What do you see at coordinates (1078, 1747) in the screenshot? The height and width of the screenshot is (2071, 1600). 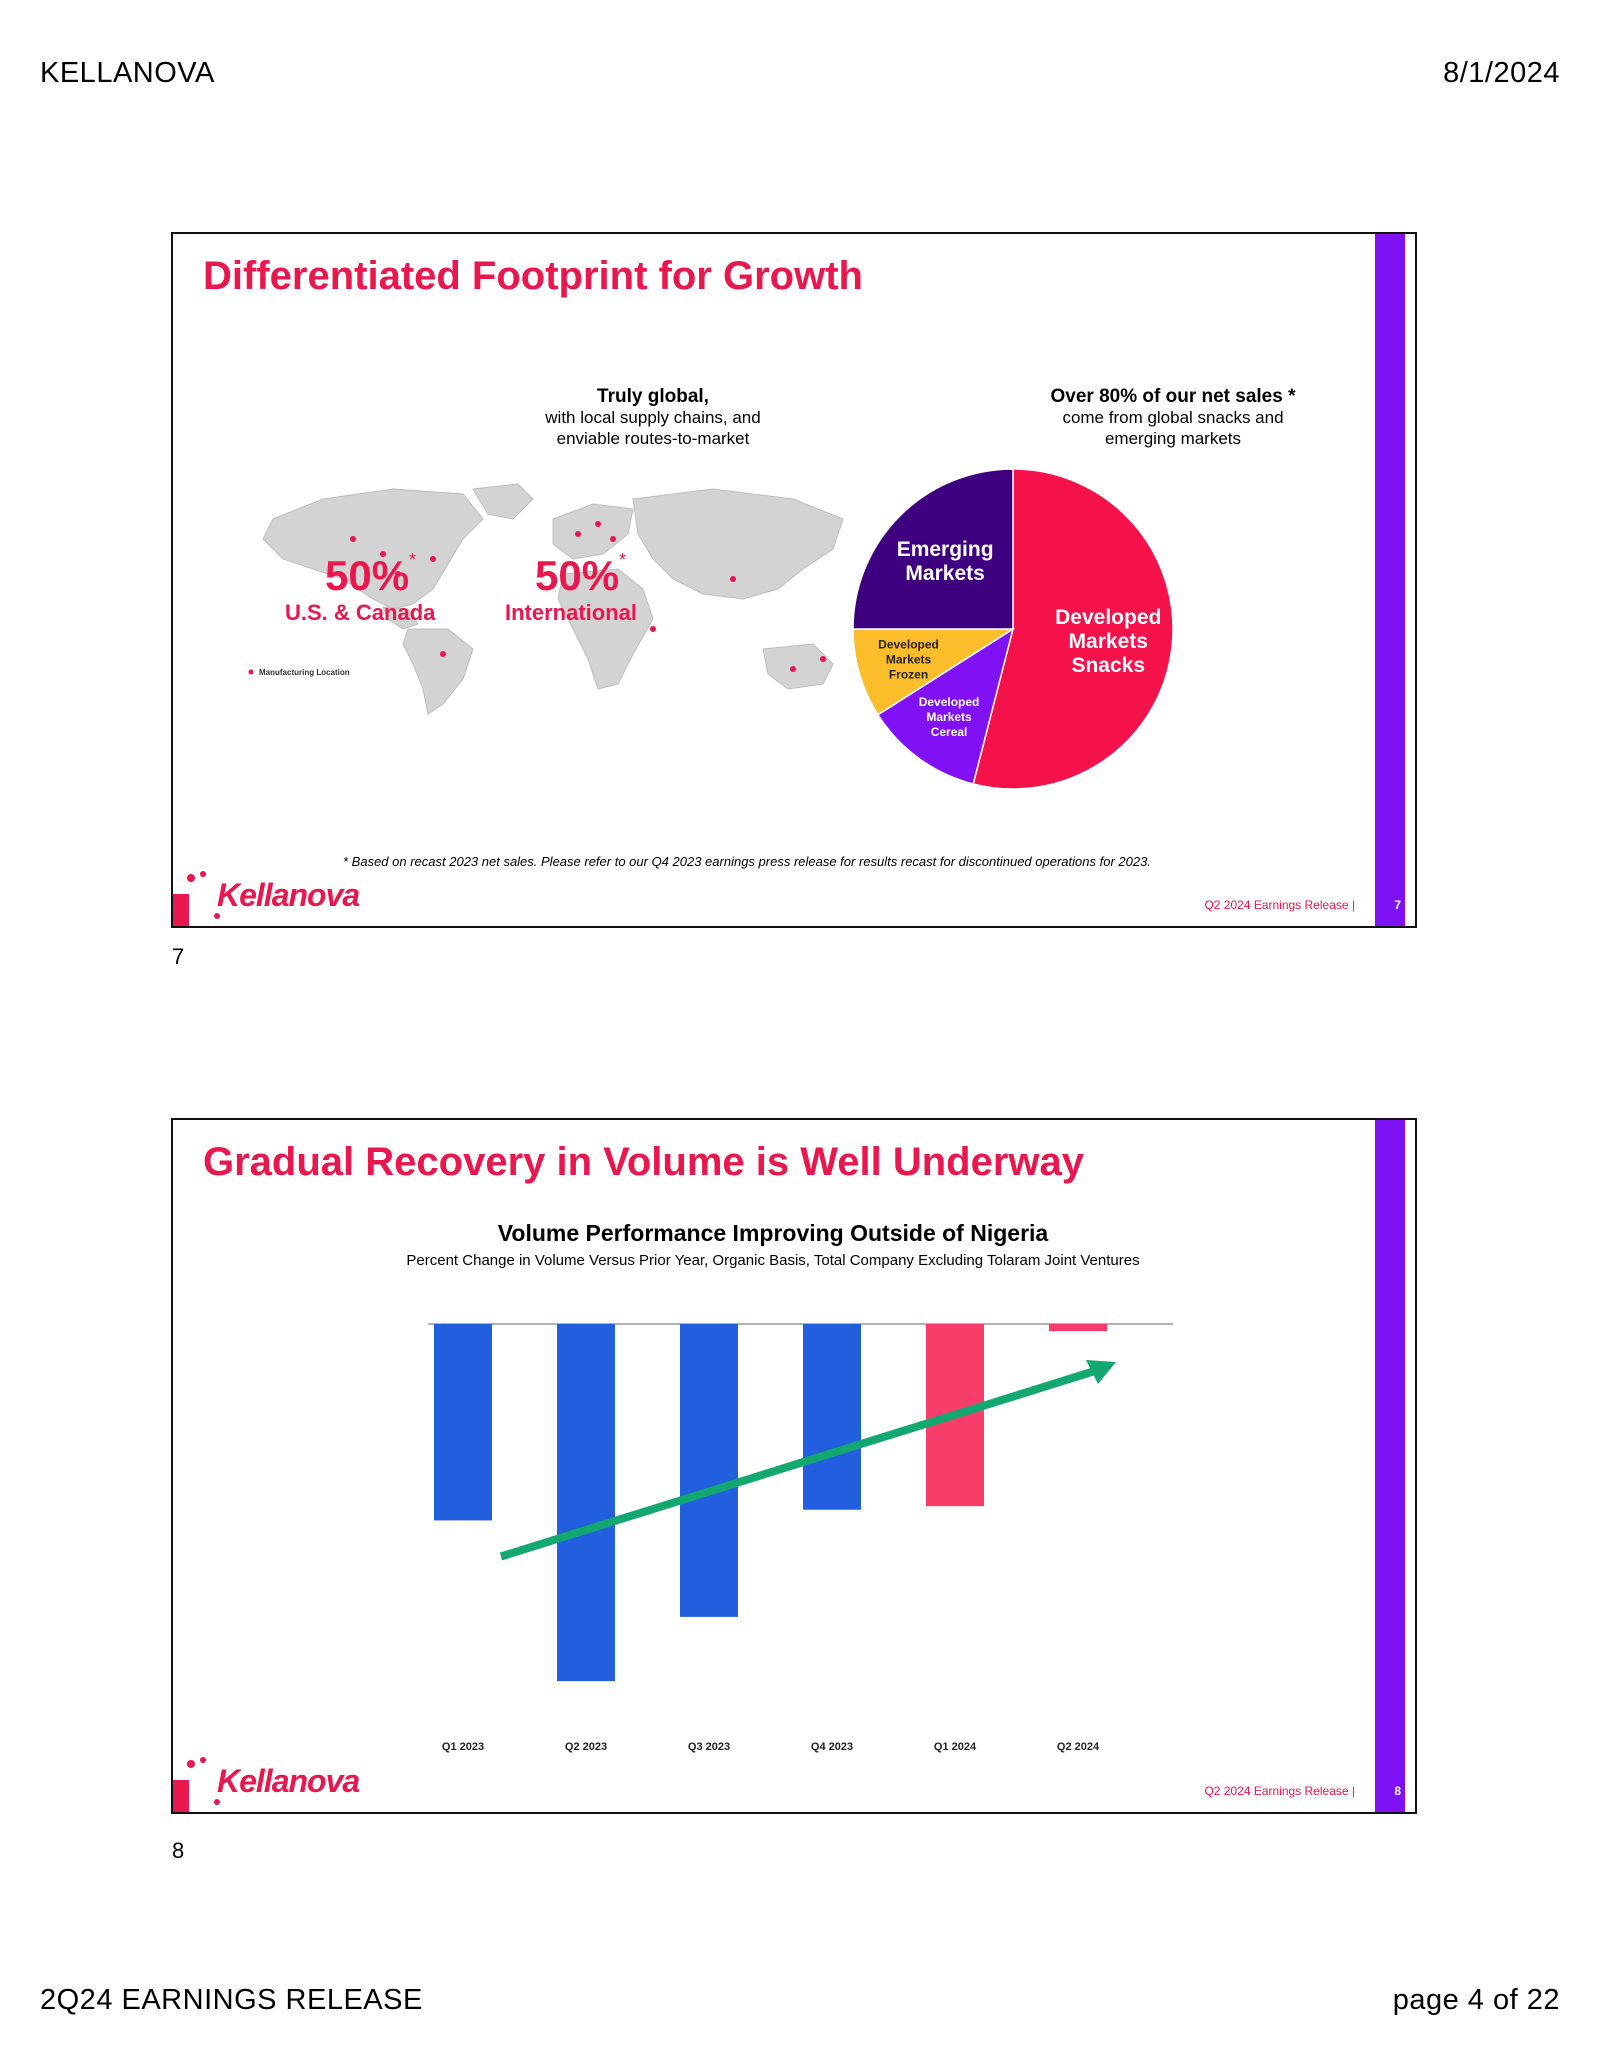 I see `x-tick-label: Q2 2024` at bounding box center [1078, 1747].